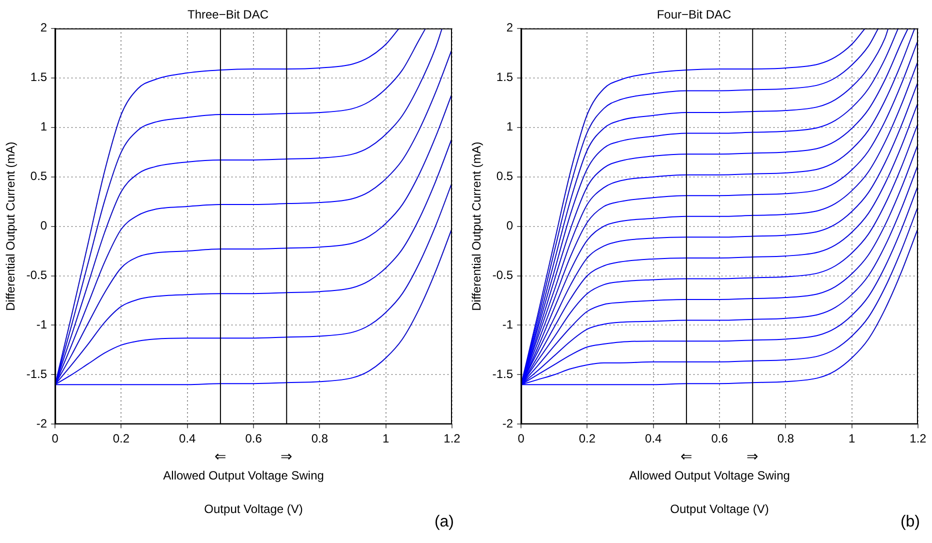 The width and height of the screenshot is (932, 543). I want to click on chart-title: Three−Bit DAC, so click(228, 15).